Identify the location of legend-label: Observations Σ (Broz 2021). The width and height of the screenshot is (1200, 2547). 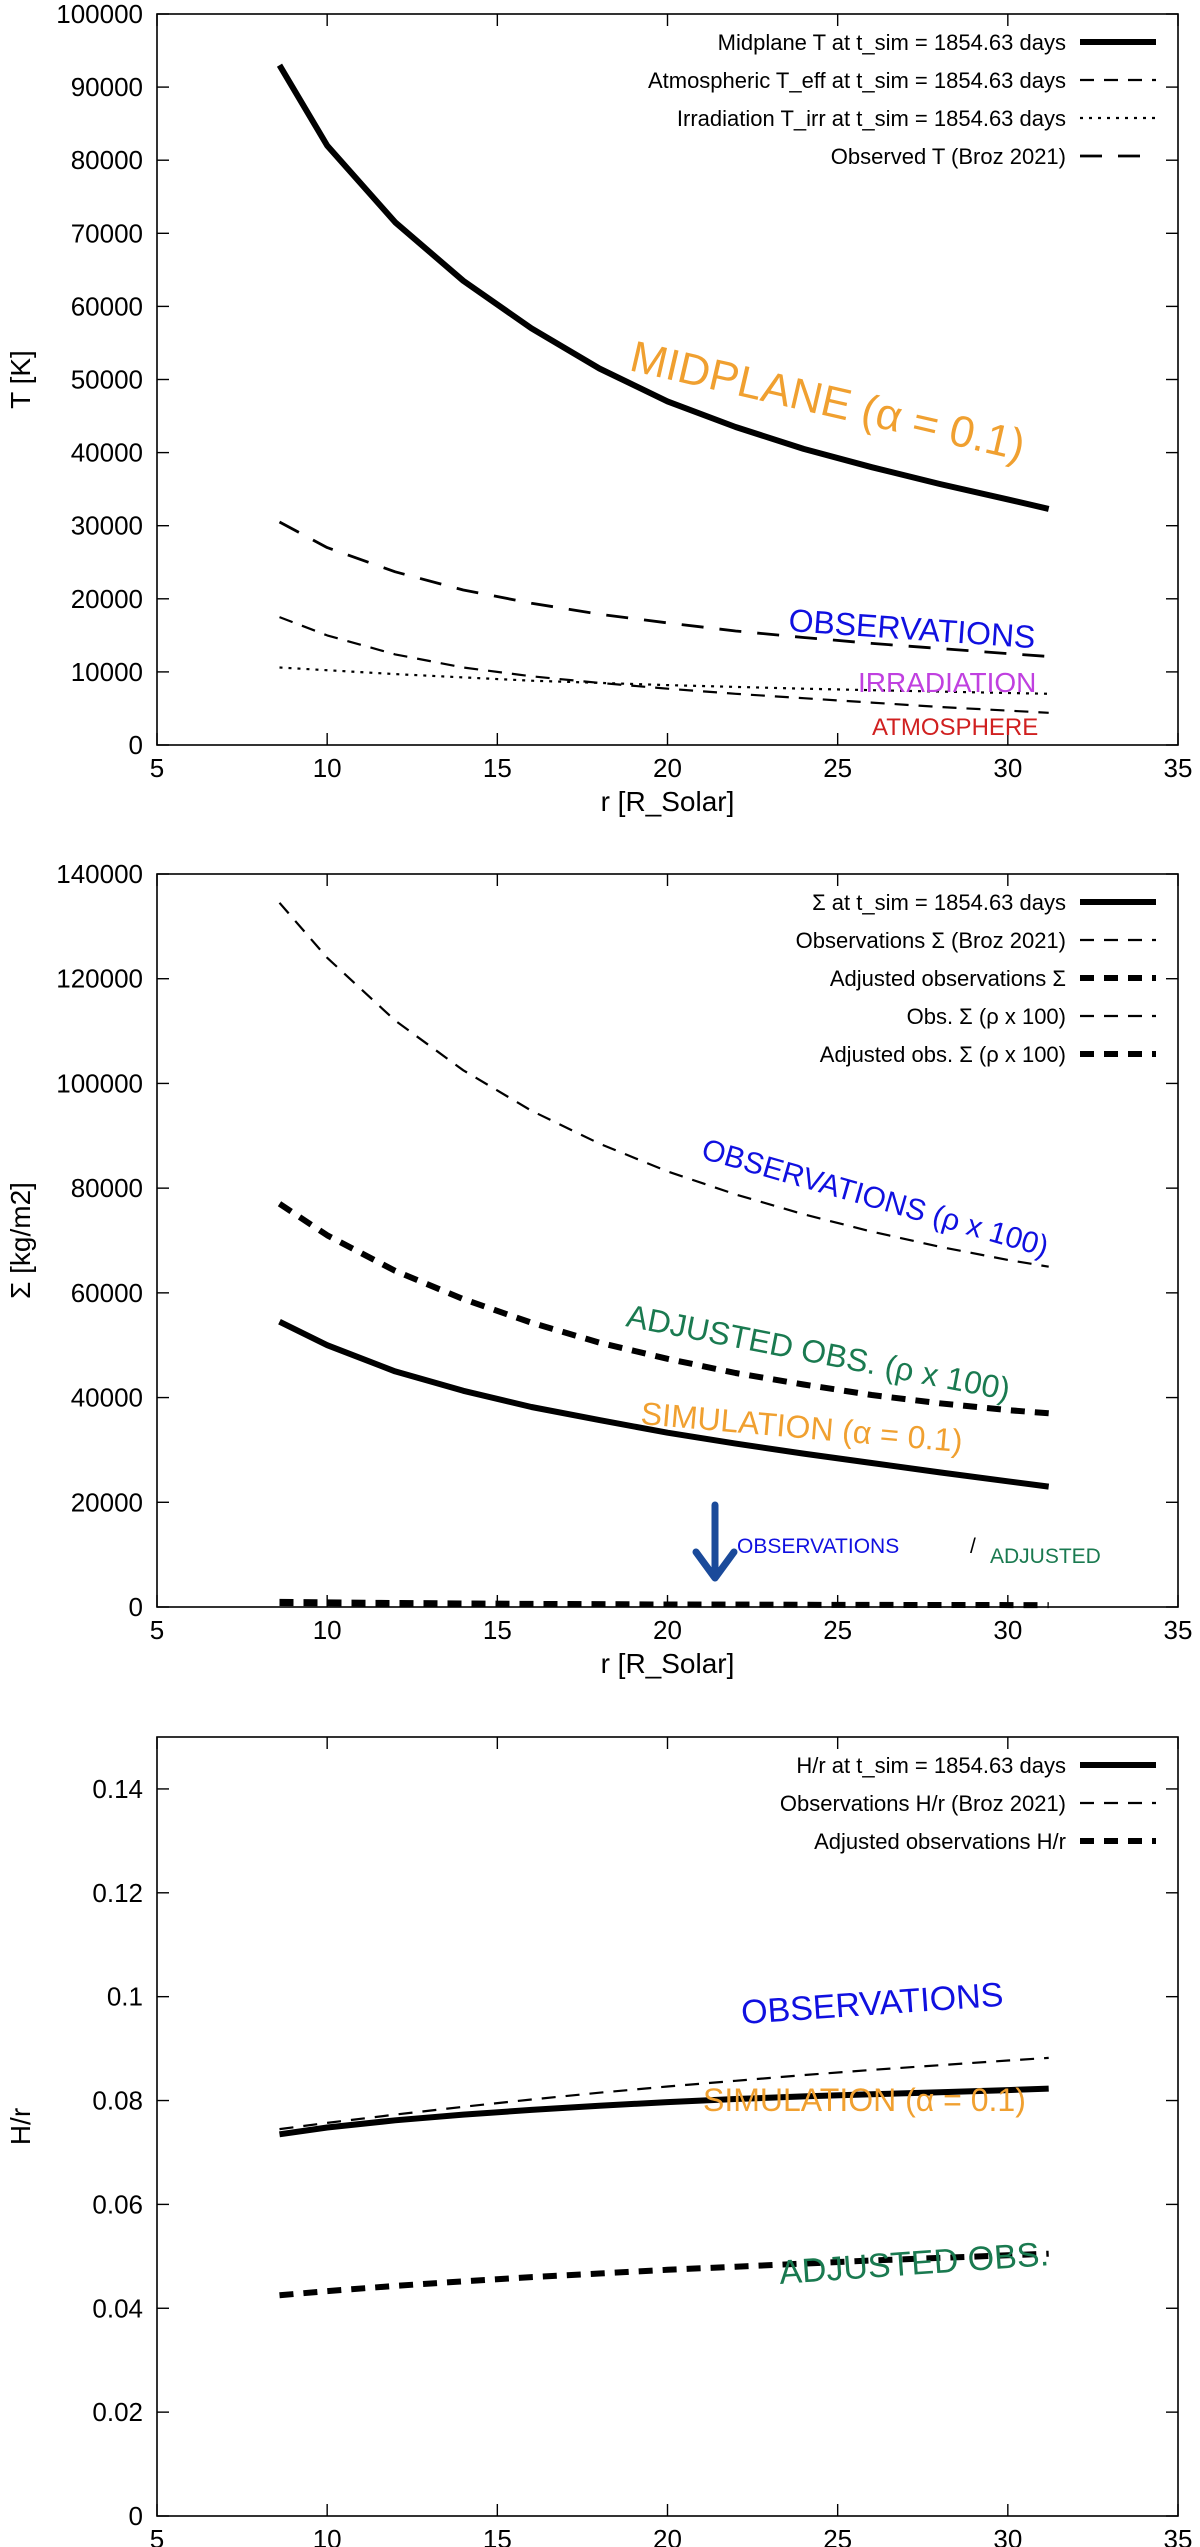
(931, 940).